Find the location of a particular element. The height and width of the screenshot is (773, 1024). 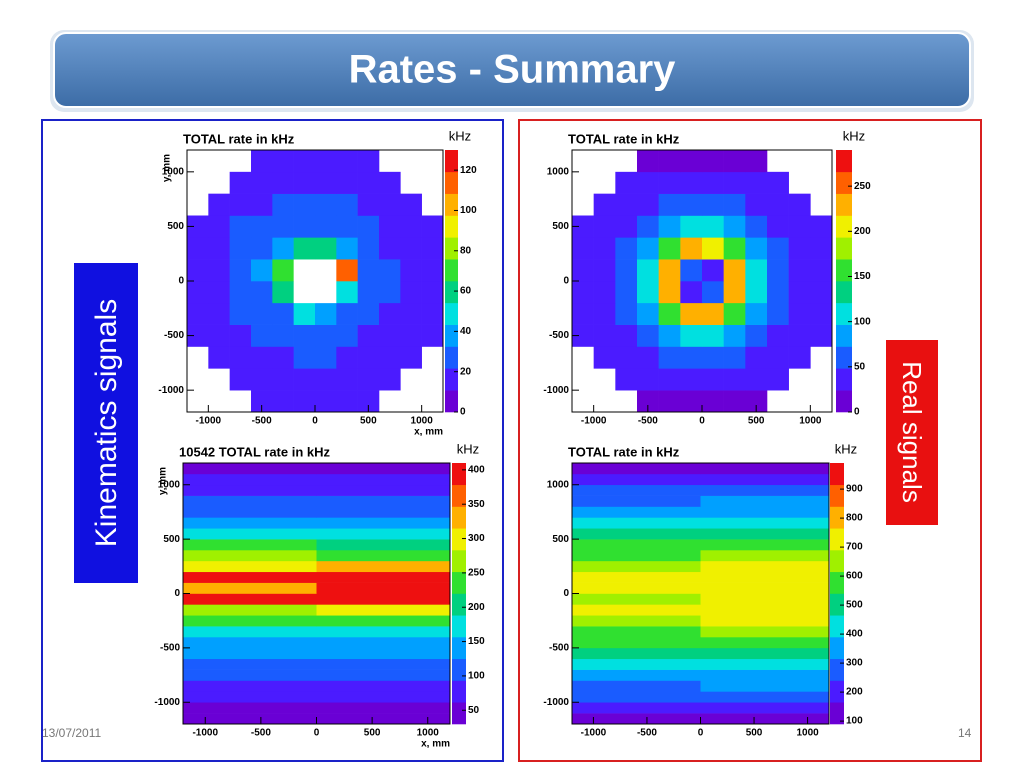

z-tick-label: 60 is located at coordinates (466, 291).